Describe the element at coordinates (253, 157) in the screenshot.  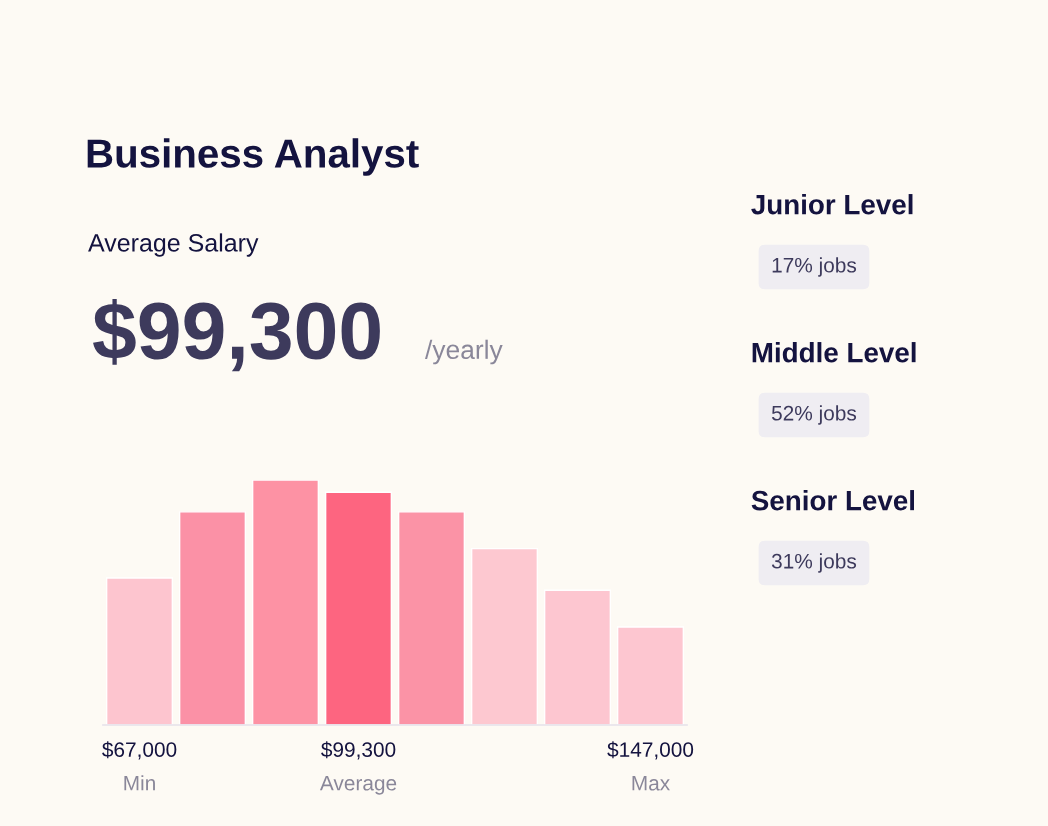
I see `chart-title: Business Analyst` at that location.